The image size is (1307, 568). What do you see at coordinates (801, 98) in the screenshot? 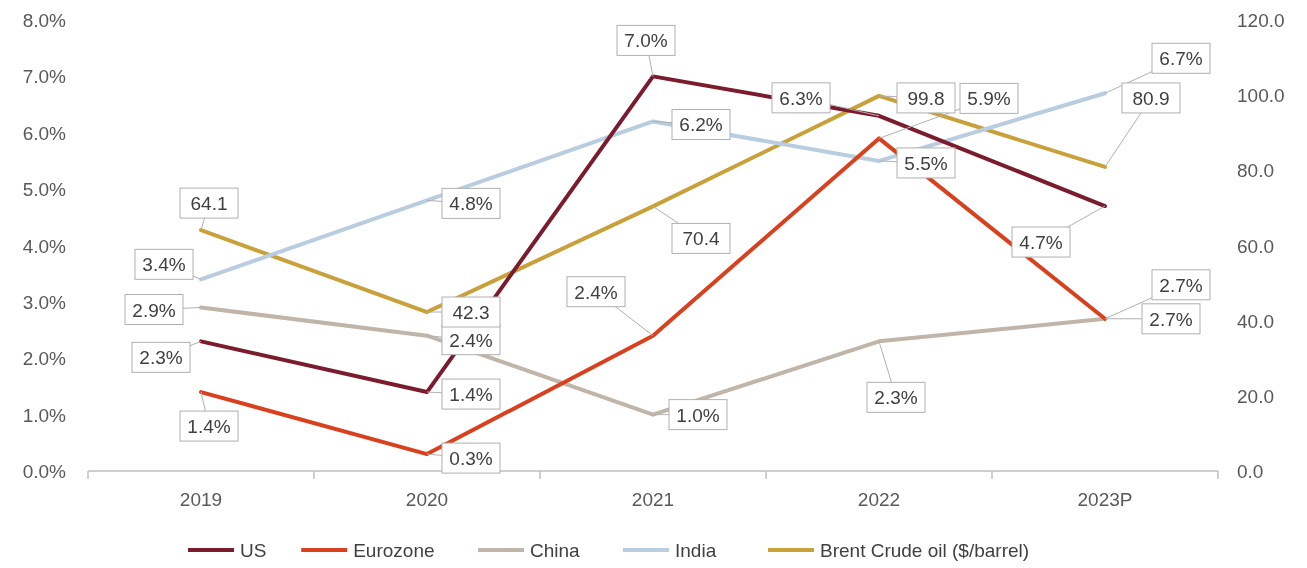
I see `data-label: 6.3%` at bounding box center [801, 98].